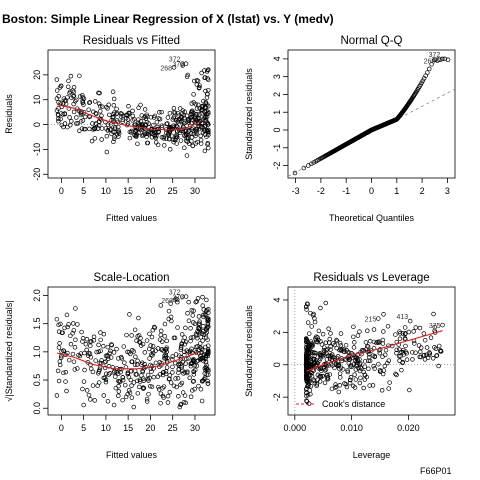 This screenshot has height=480, width=480. I want to click on x-tick-label: 0.020, so click(408, 428).